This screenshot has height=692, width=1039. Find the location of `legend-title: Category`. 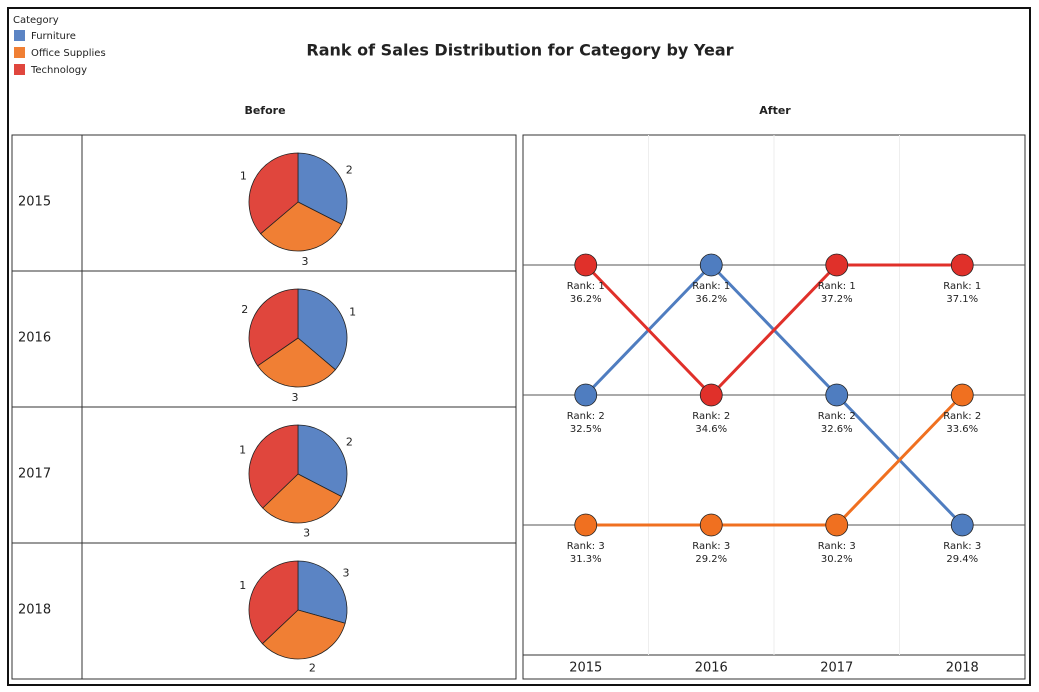

legend-title: Category is located at coordinates (36, 20).